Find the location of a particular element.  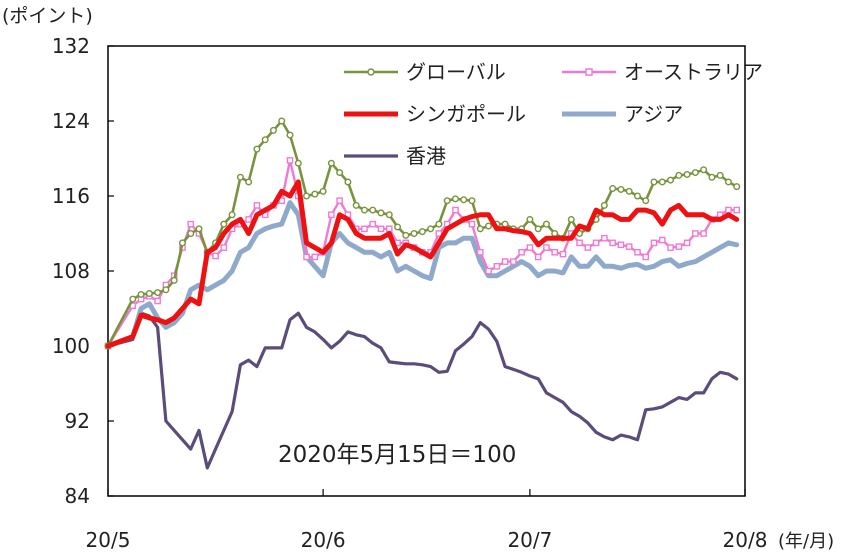

baseline-annotation: 2020年5月15日＝100 is located at coordinates (397, 455).